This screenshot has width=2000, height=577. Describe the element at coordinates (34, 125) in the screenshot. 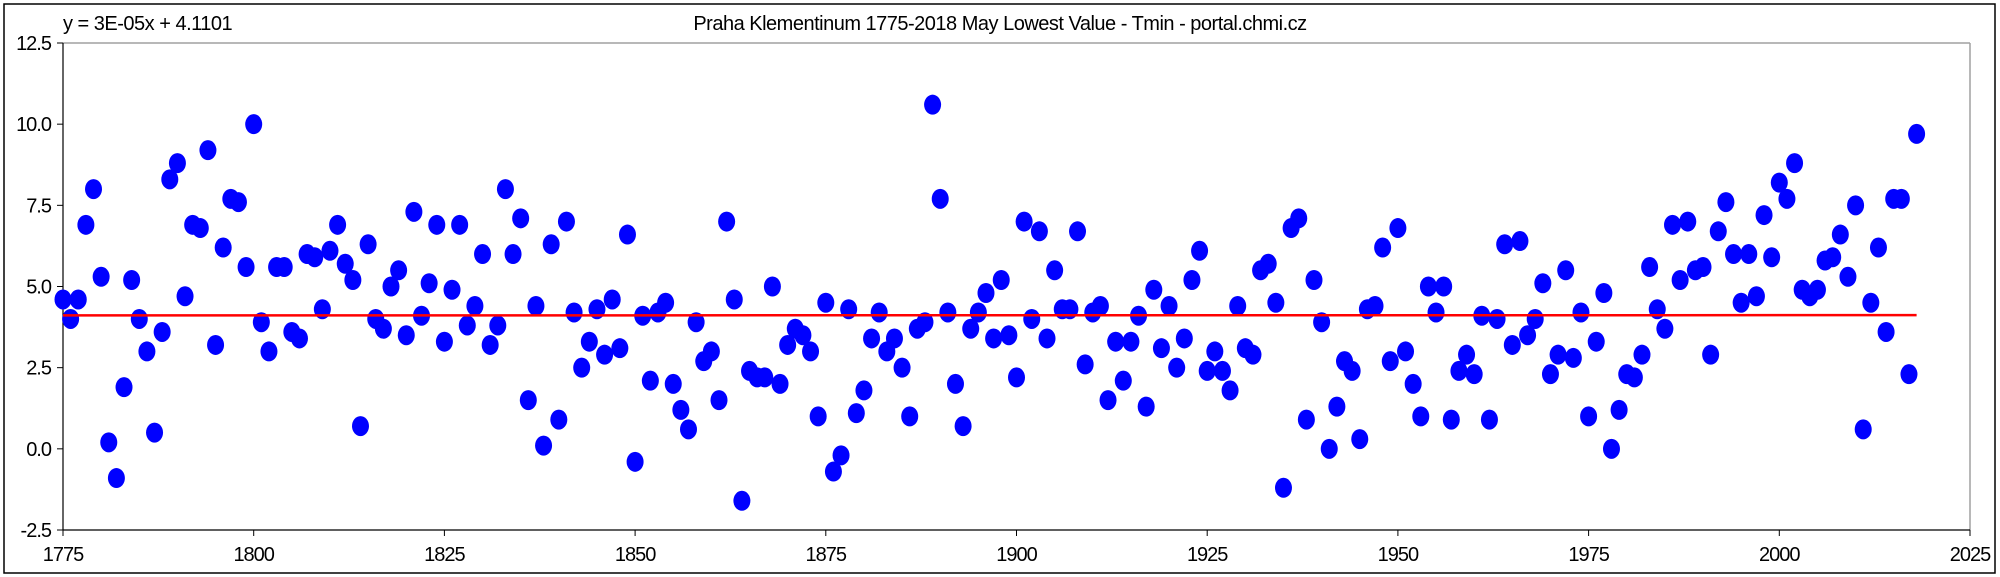

I see `y-tick-label: 10.0` at that location.